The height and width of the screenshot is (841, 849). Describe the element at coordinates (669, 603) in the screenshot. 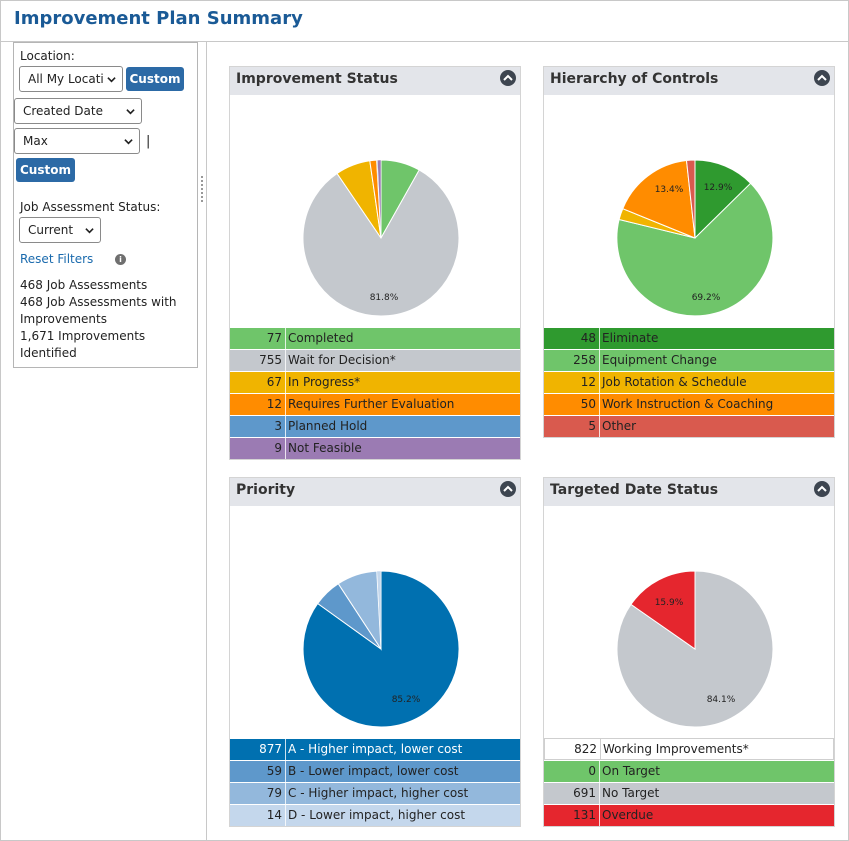

I see `pie-label-overdue: 15.9%` at that location.